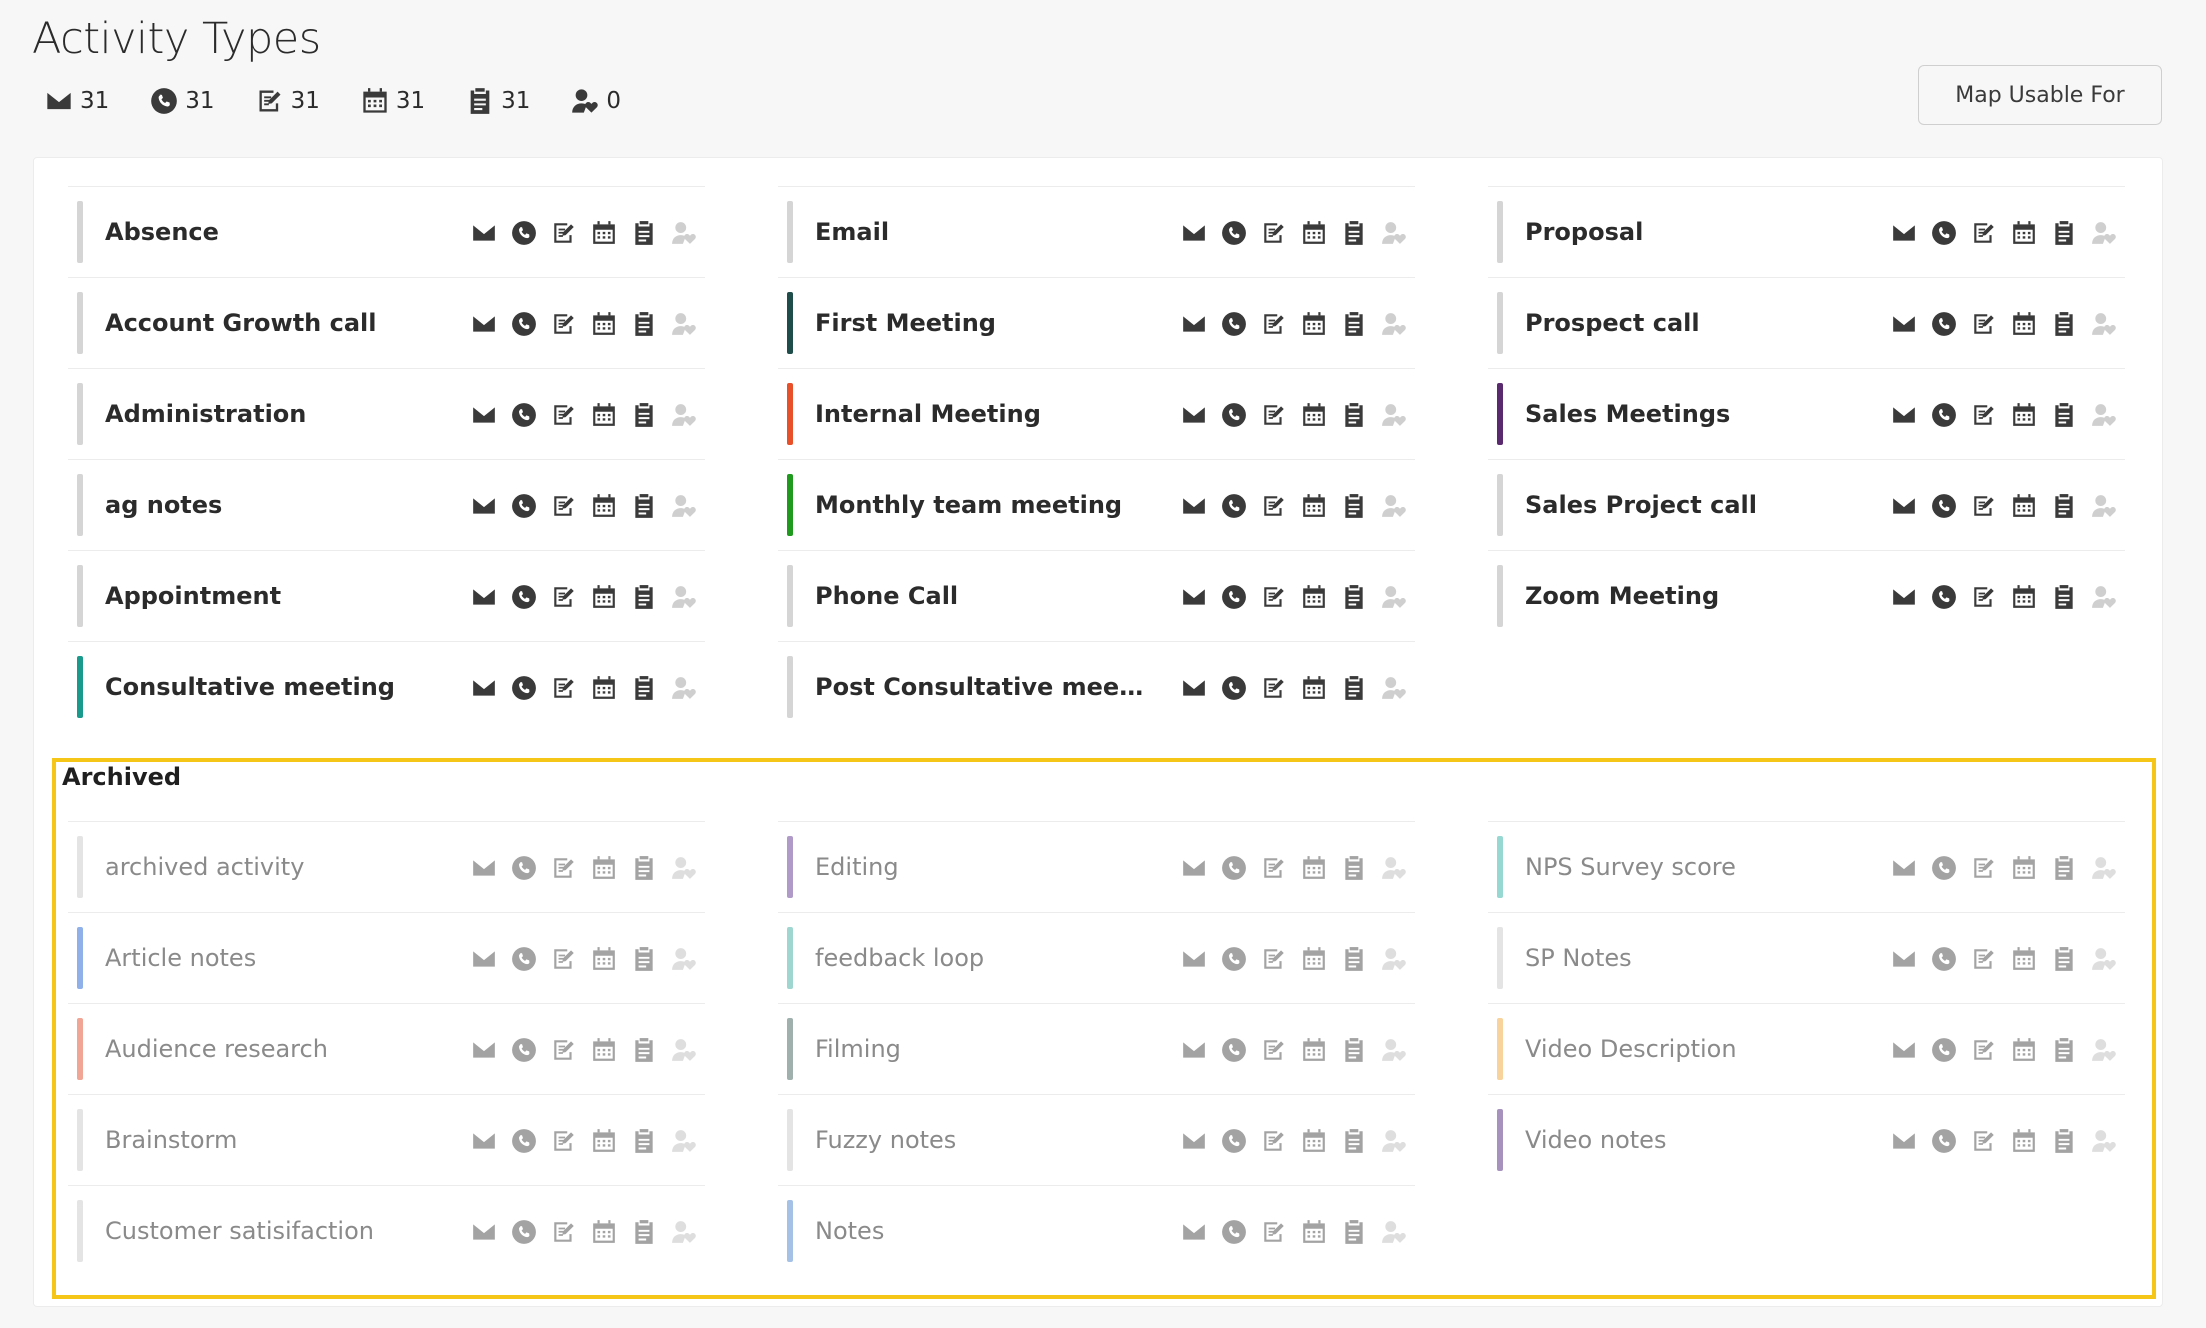 This screenshot has width=2206, height=1328. What do you see at coordinates (1806, 504) in the screenshot?
I see `activity-type-row: Sales Project call` at bounding box center [1806, 504].